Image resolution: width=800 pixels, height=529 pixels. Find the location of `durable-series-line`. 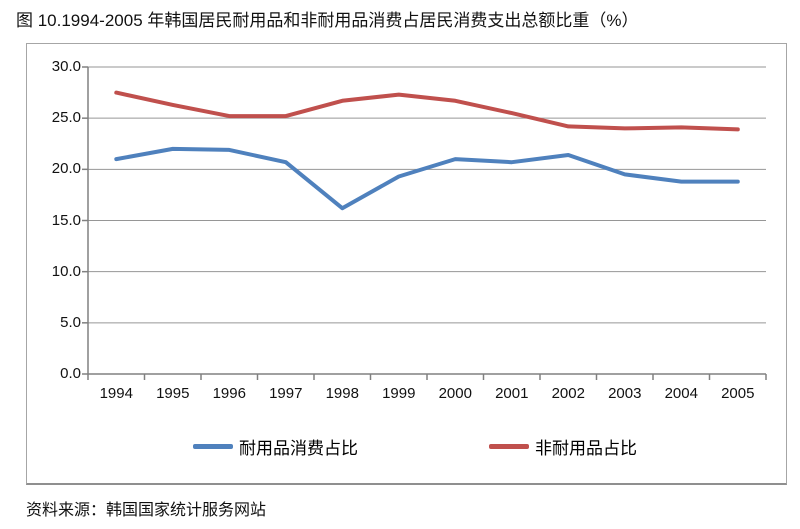

durable-series-line is located at coordinates (427, 178).